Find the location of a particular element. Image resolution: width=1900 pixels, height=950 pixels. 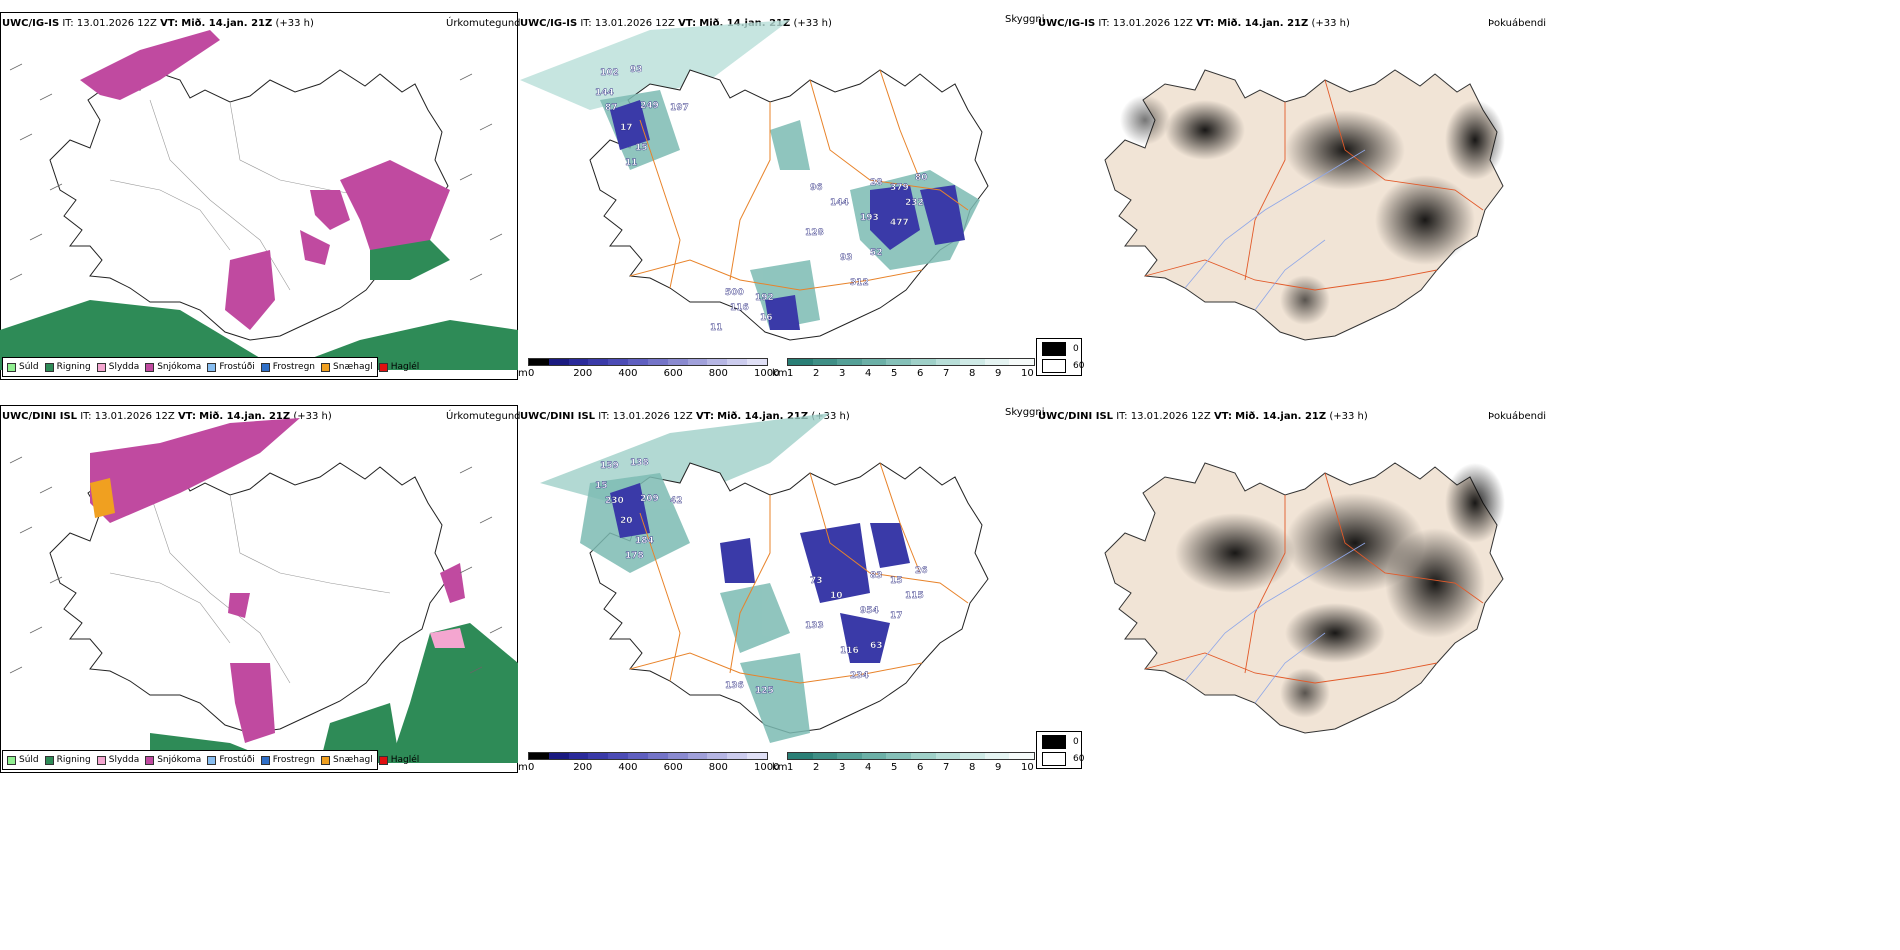

colorbar-tick-label: 7 is located at coordinates (946, 373).